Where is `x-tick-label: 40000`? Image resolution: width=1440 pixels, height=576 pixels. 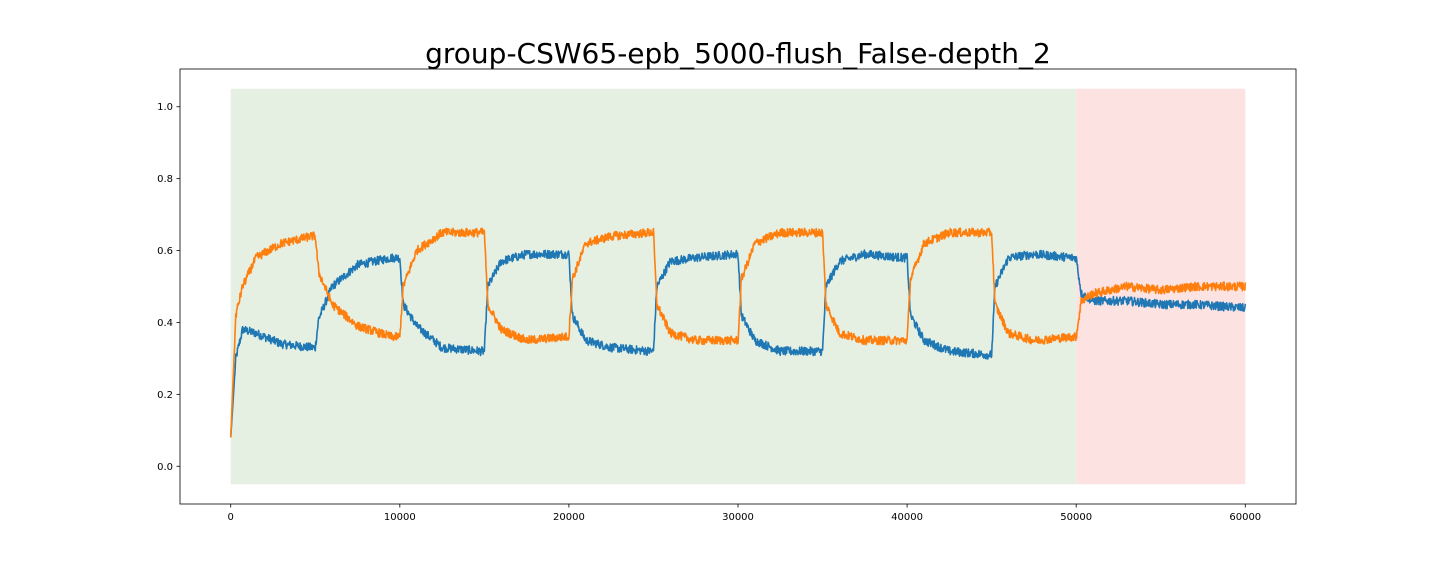 x-tick-label: 40000 is located at coordinates (907, 517).